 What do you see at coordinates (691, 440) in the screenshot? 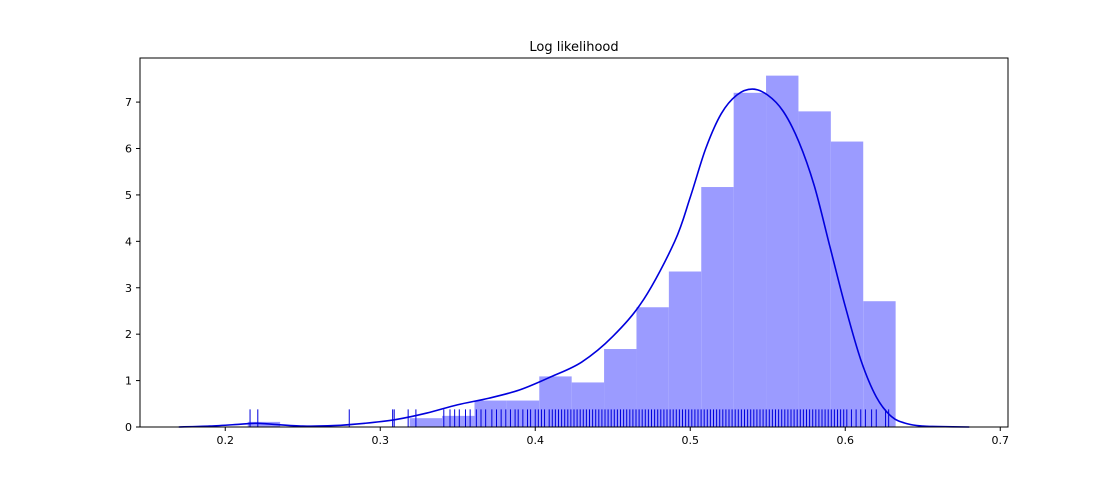
I see `x-tick-label: 0.5` at bounding box center [691, 440].